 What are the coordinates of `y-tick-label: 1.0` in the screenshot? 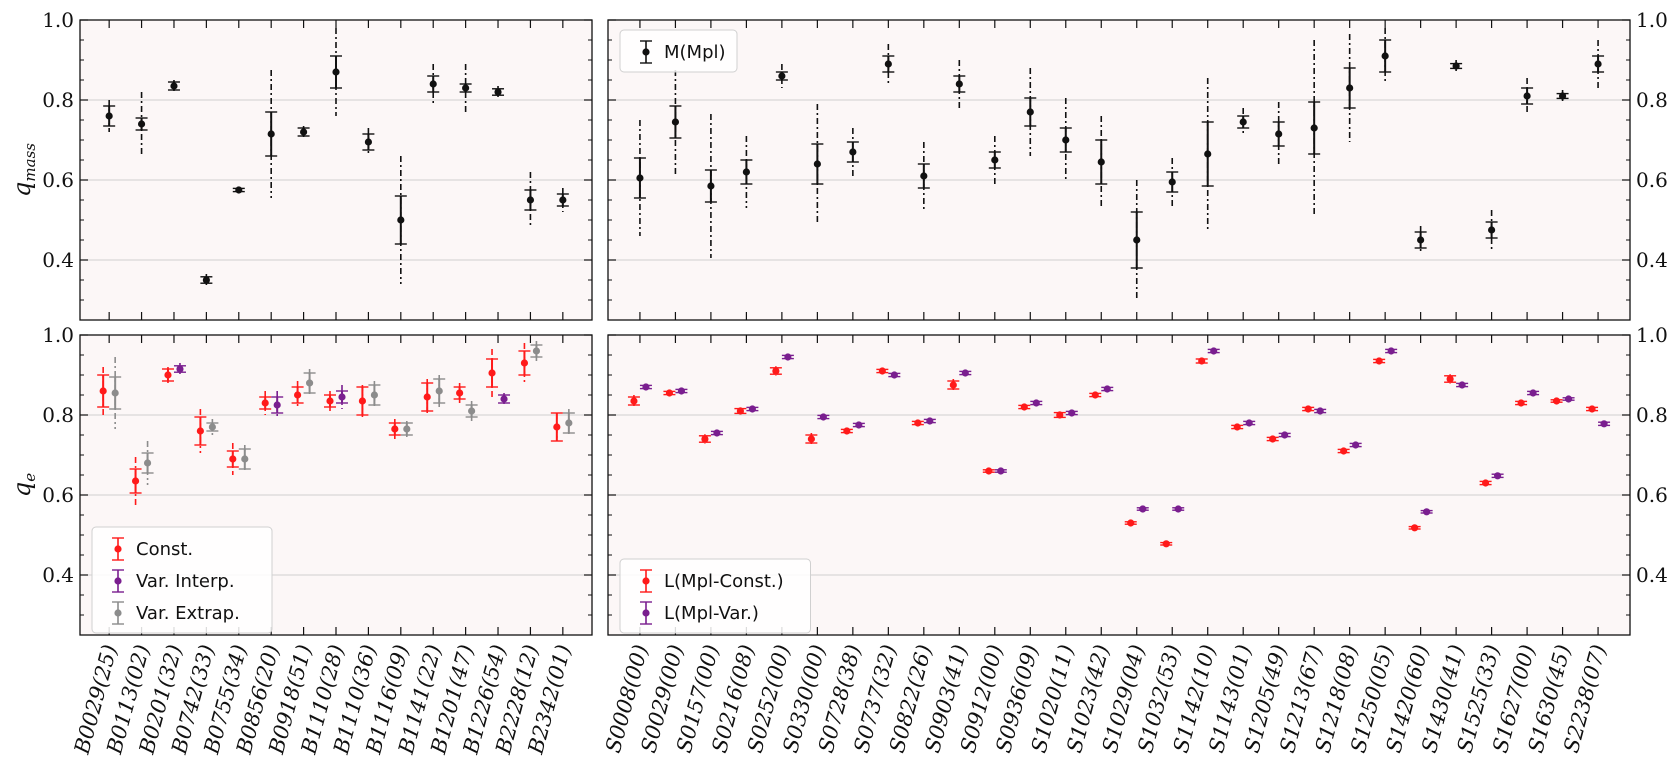 It's located at (1652, 335).